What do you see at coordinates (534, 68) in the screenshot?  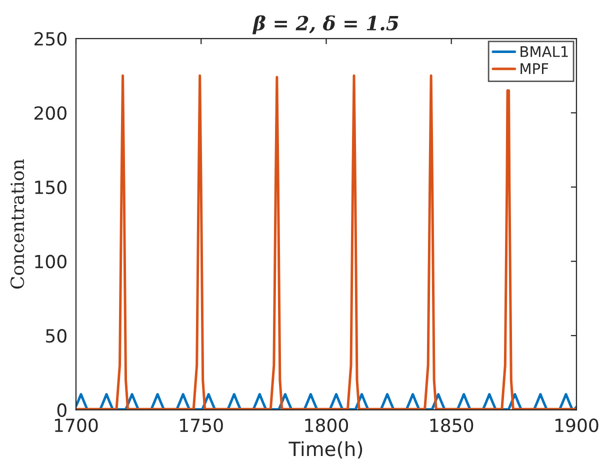 I see `legend-label: MPF` at bounding box center [534, 68].